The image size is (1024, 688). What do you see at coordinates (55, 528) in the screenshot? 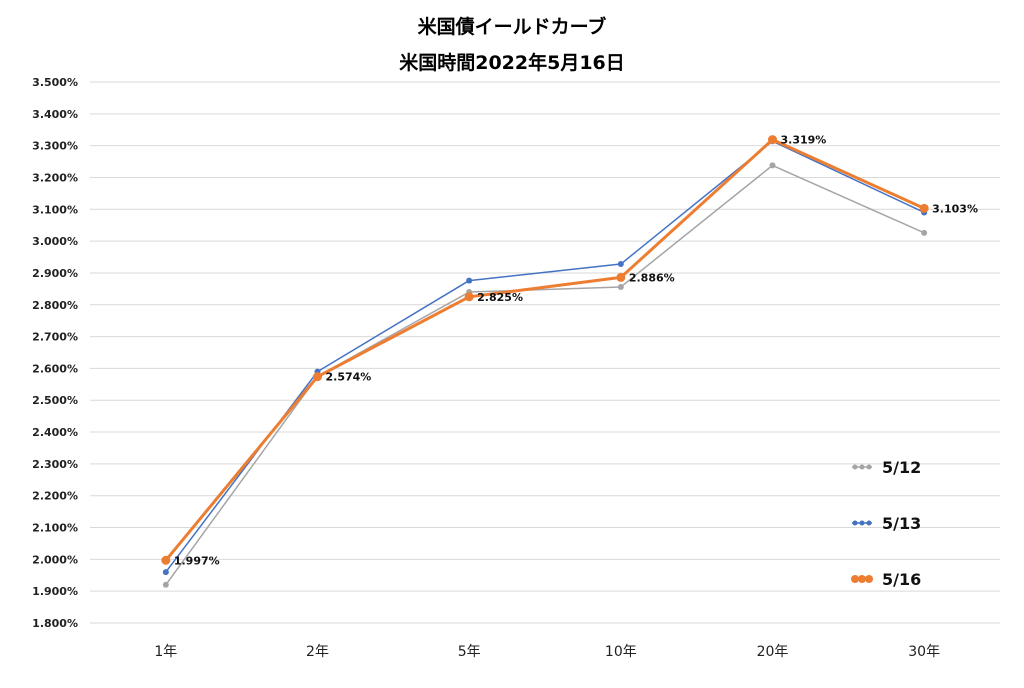
I see `y-tick-label: 2.100%` at bounding box center [55, 528].